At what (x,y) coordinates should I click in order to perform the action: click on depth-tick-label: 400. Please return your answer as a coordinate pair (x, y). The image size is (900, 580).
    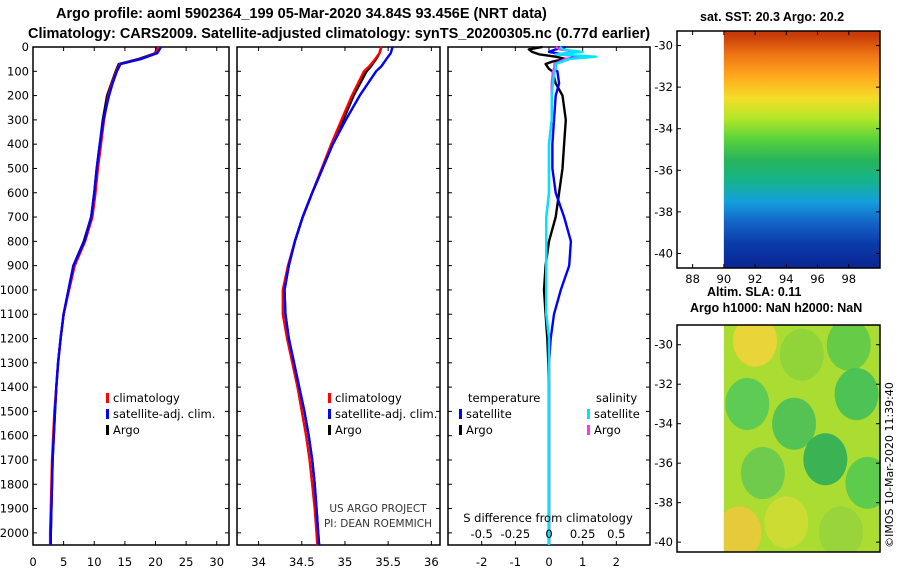
    Looking at the image, I should click on (18, 144).